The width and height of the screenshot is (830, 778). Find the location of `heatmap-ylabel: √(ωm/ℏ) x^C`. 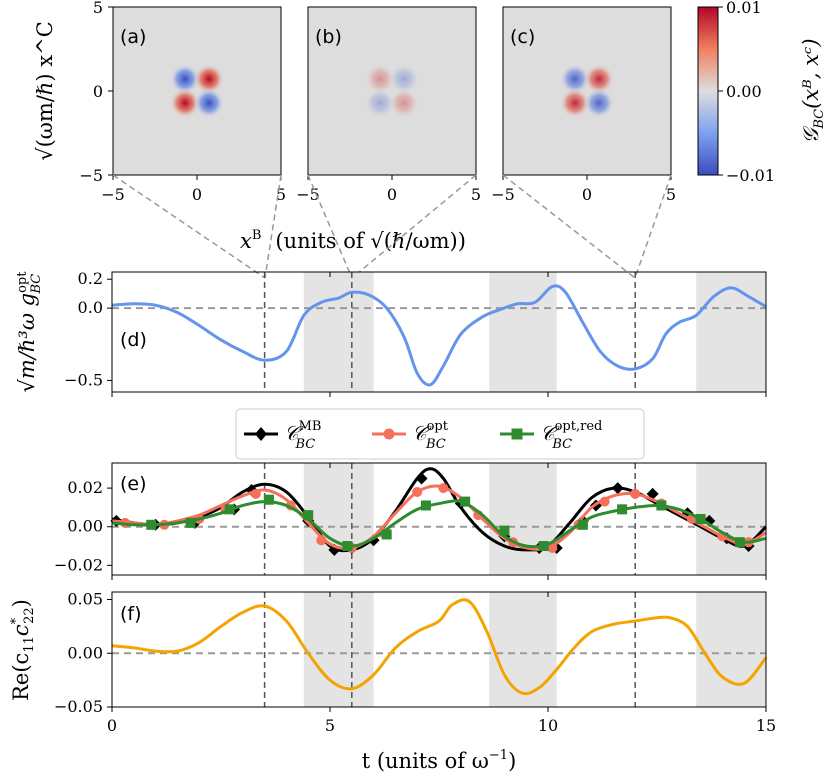

heatmap-ylabel: √(ωm/ℏ) x^C is located at coordinates (45, 91).